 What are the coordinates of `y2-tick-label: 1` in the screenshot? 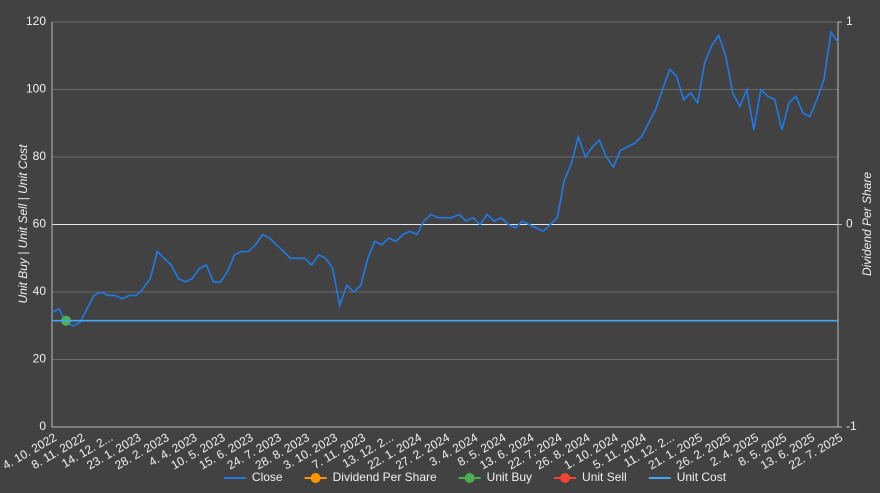 It's located at (849, 21).